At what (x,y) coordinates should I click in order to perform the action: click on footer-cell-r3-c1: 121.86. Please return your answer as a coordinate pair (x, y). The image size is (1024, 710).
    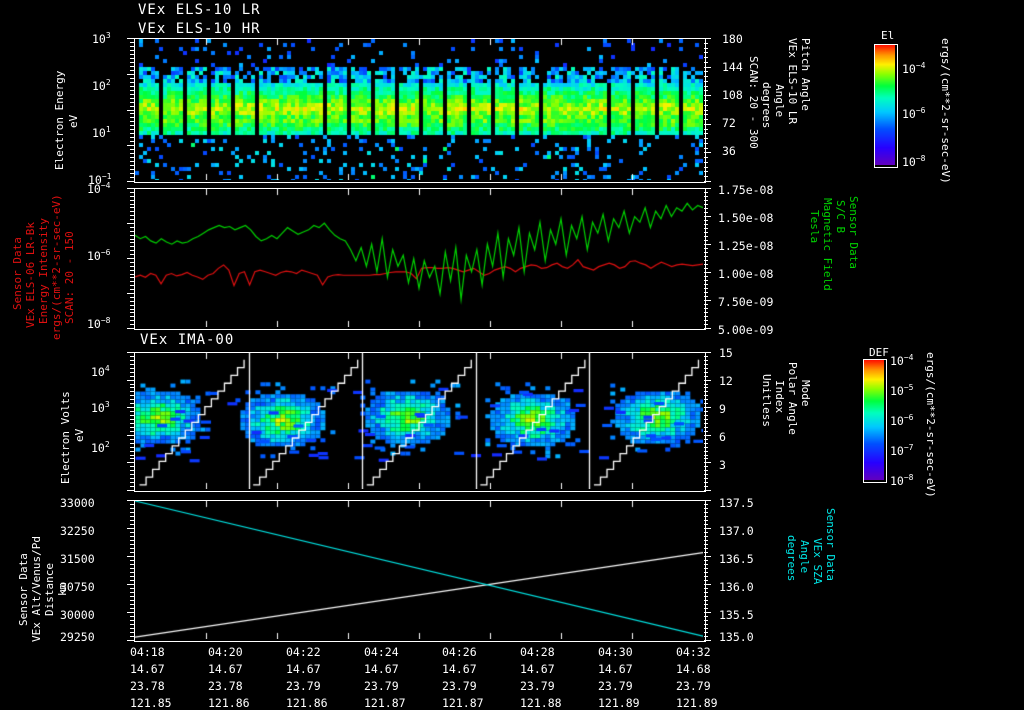
    Looking at the image, I should click on (229, 703).